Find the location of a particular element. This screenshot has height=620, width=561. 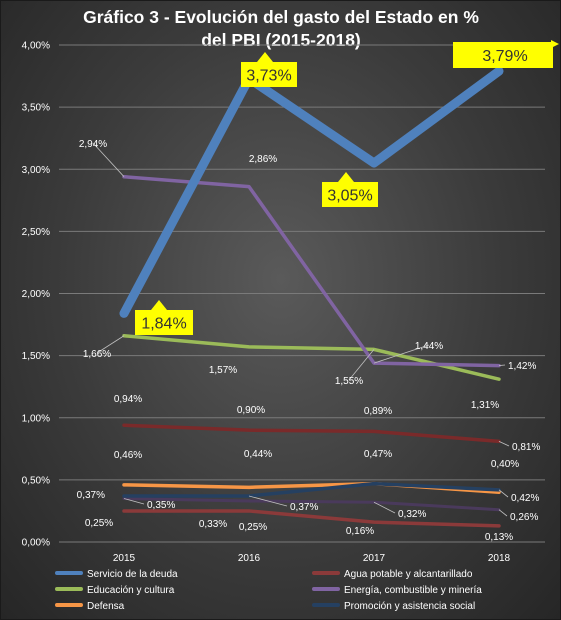

y-tick-label: 1,00% is located at coordinates (36, 418).